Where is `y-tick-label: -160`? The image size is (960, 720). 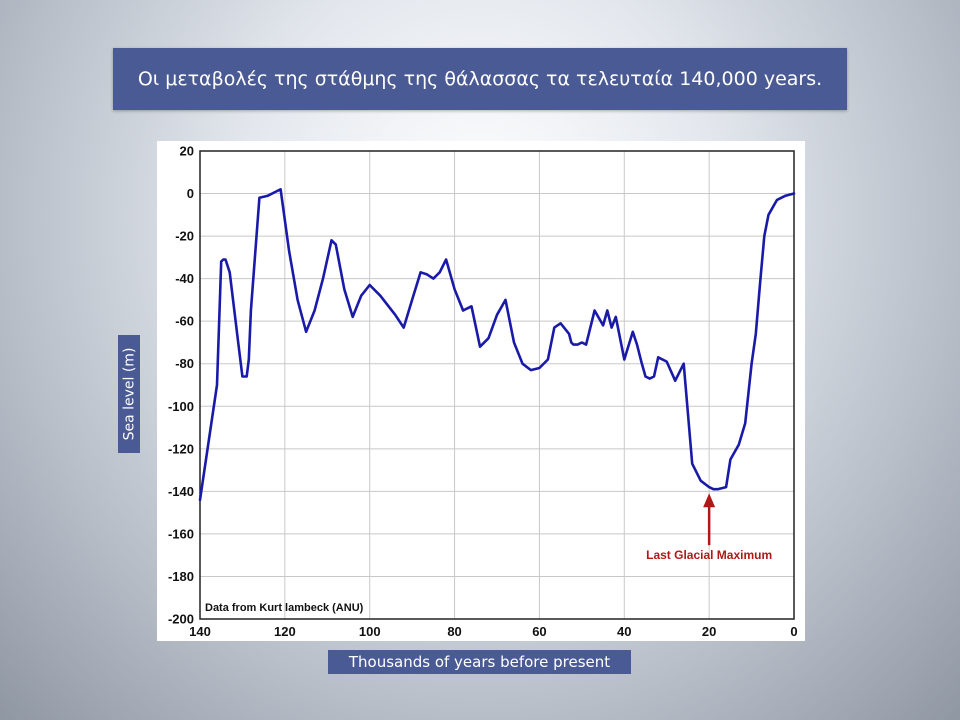
y-tick-label: -160 is located at coordinates (181, 533).